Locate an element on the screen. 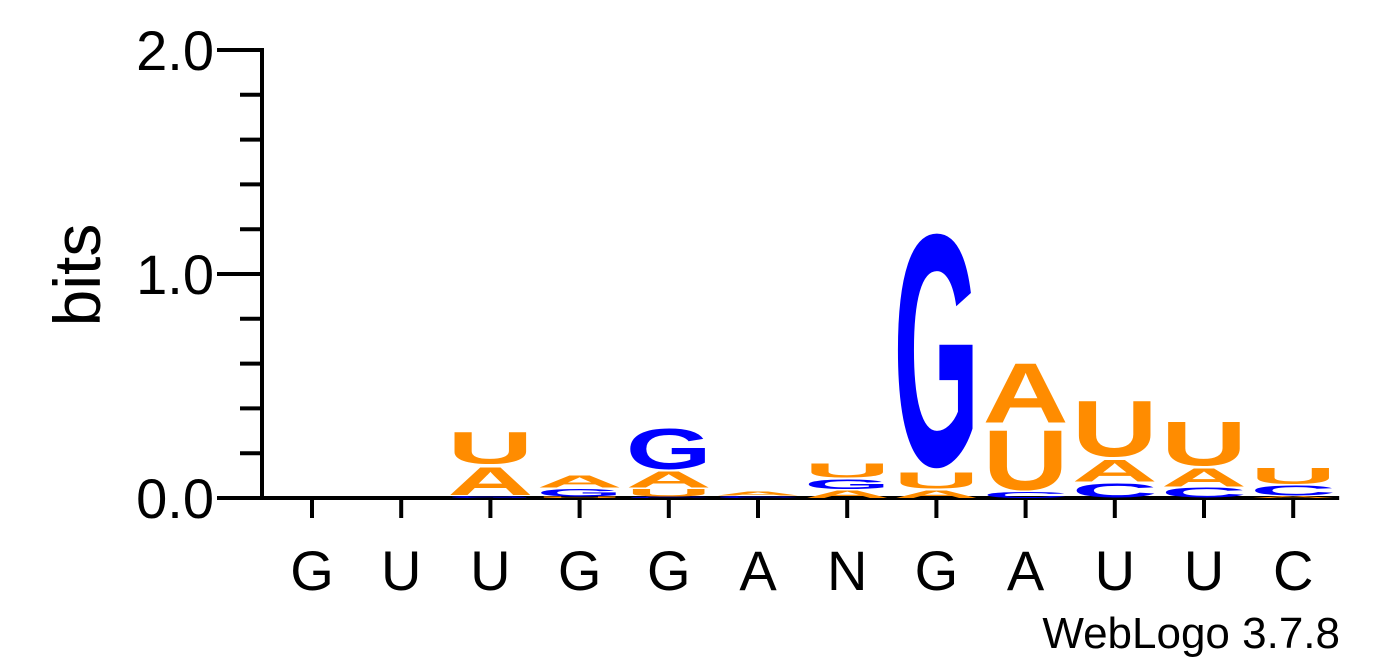  y-tick-label: 2.0 is located at coordinates (175, 50).